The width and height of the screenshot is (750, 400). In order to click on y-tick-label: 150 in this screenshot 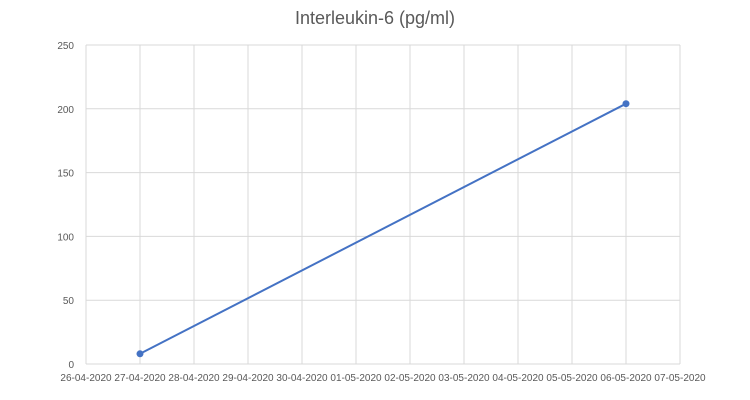, I will do `click(65, 174)`.